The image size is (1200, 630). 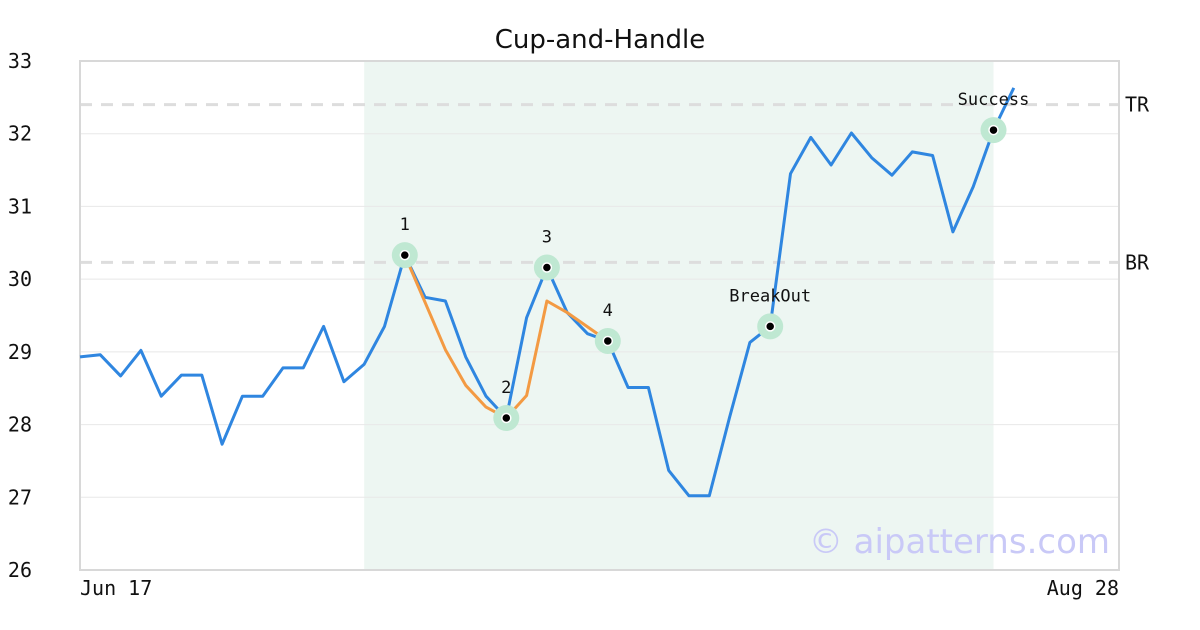 What do you see at coordinates (20, 134) in the screenshot?
I see `y-tick-label-32: 32` at bounding box center [20, 134].